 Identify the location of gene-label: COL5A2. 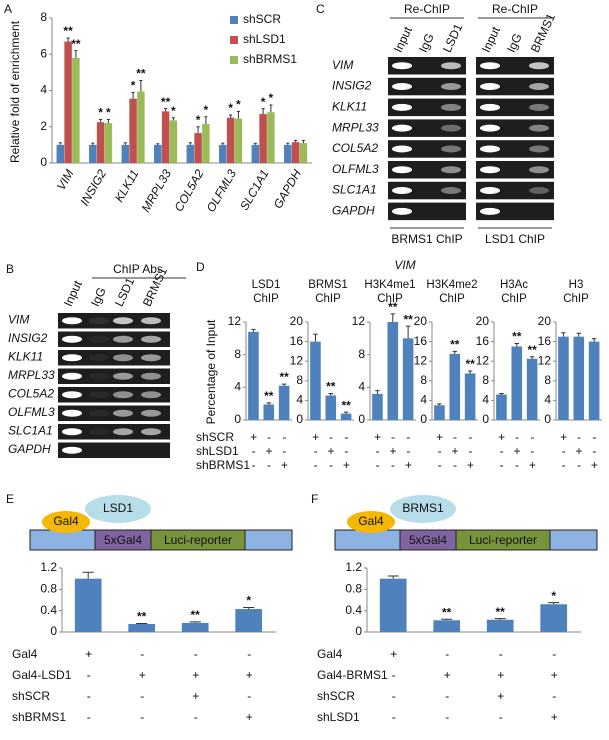
(31, 394).